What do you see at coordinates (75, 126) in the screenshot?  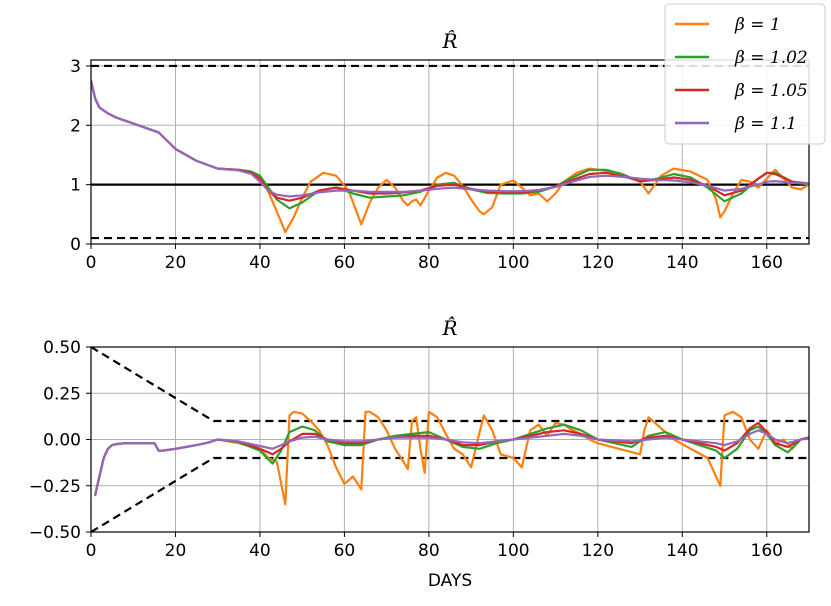 I see `y-tick-label-2: 2` at bounding box center [75, 126].